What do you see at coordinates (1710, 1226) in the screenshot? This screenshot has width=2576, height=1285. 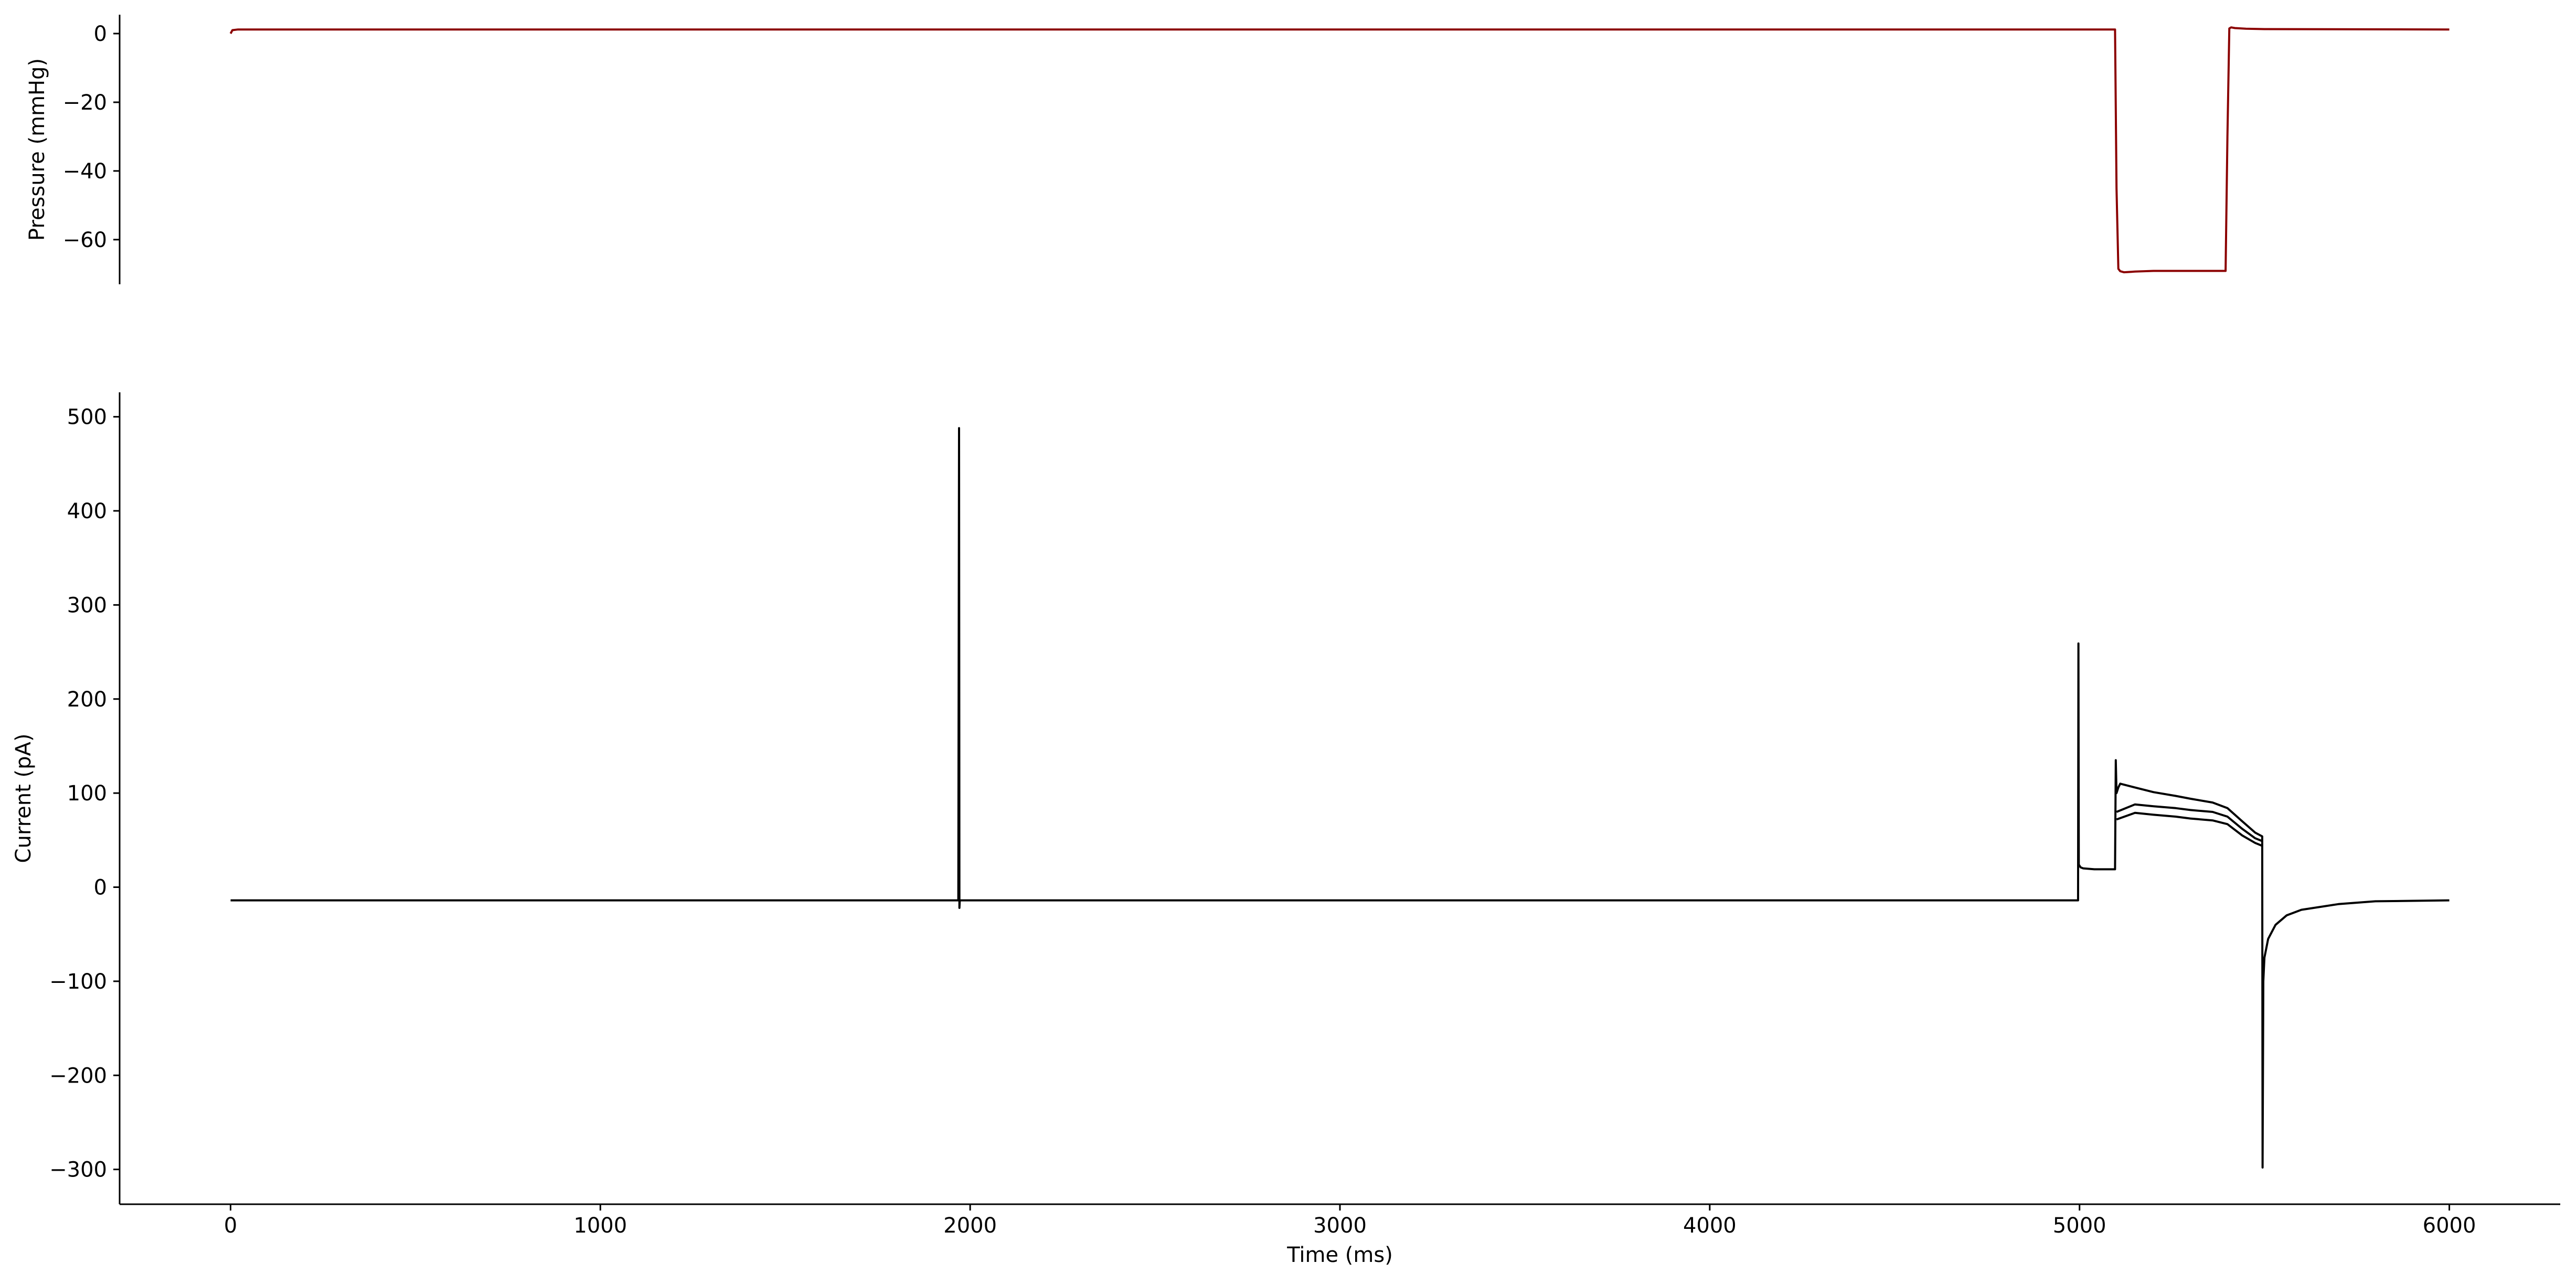 I see `time-x-tick-label: 4000` at bounding box center [1710, 1226].